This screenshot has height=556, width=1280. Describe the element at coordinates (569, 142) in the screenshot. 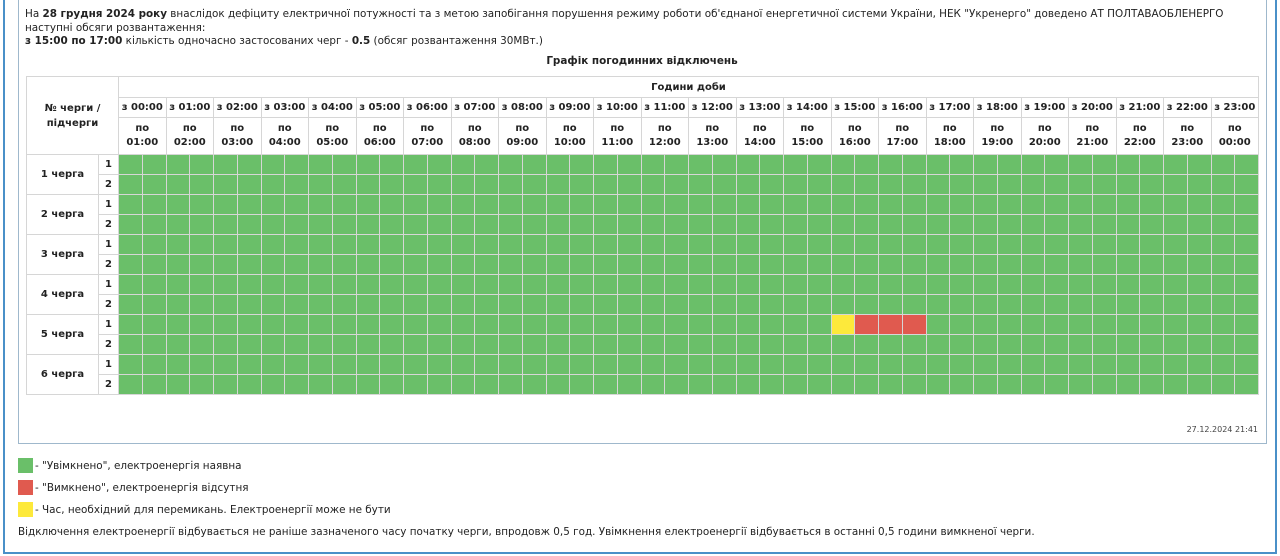

I see `hour-end-time: 10:00` at that location.